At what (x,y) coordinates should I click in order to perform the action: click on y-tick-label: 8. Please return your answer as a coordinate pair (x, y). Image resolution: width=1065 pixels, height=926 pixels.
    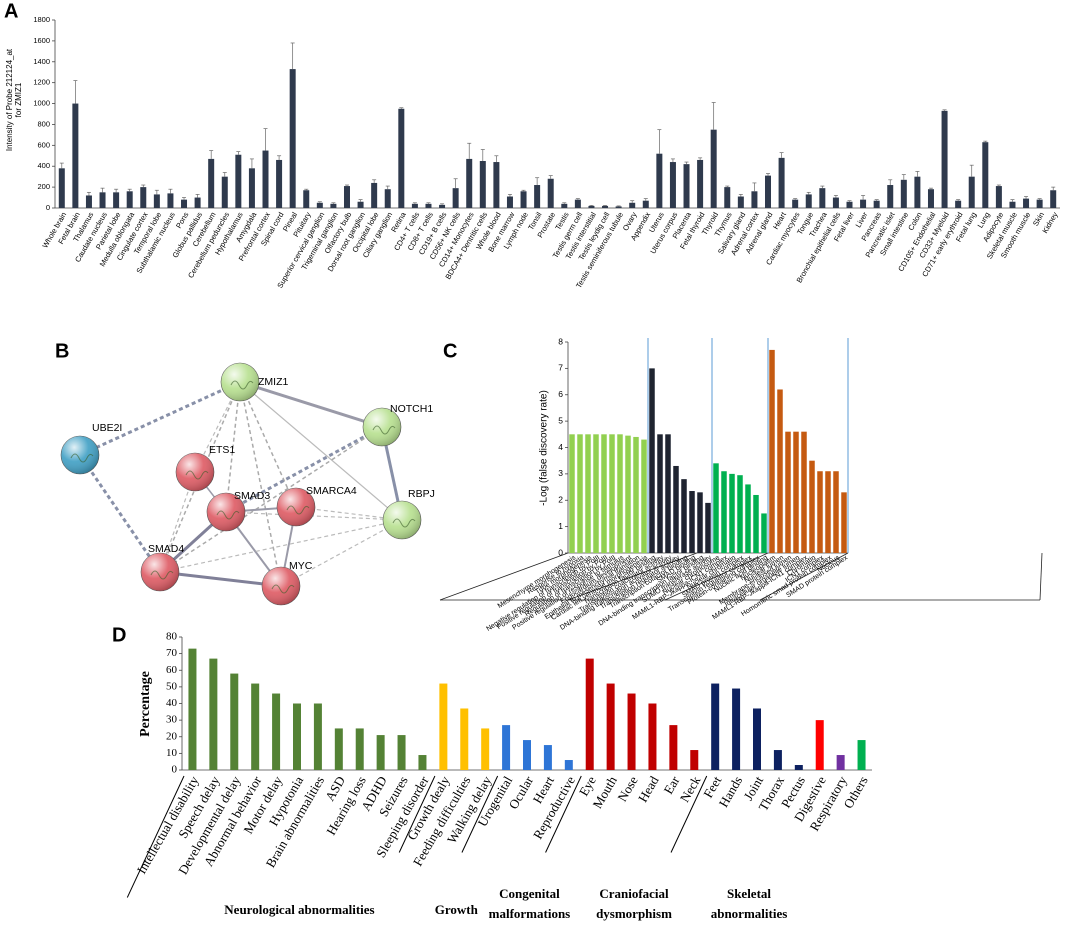
    Looking at the image, I should click on (560, 341).